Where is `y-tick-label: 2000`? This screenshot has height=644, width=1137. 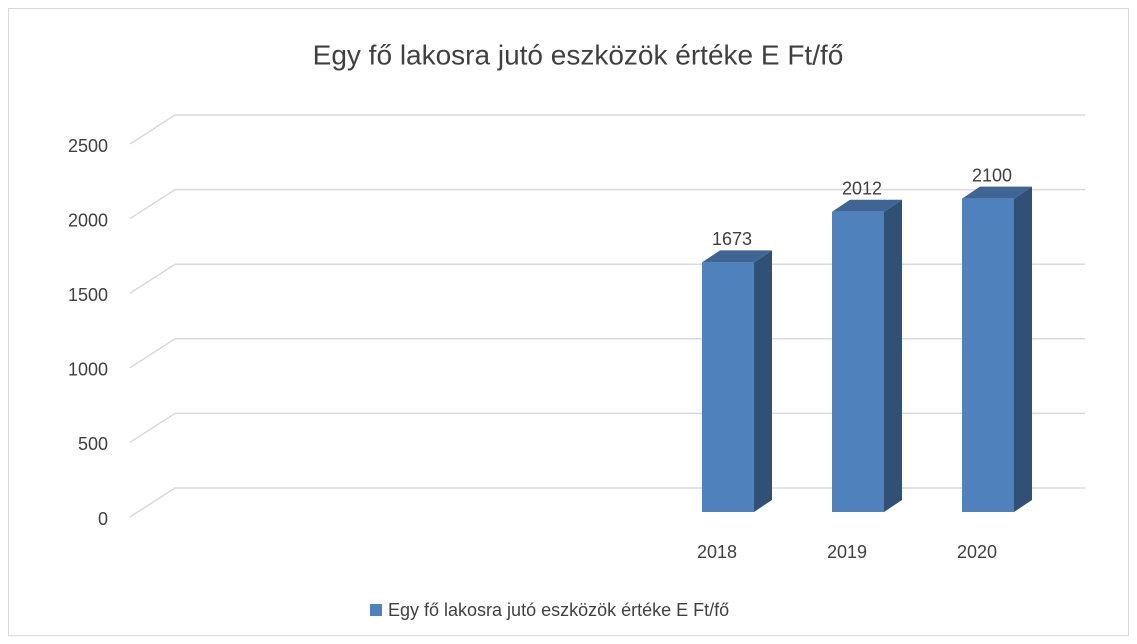 y-tick-label: 2000 is located at coordinates (88, 220).